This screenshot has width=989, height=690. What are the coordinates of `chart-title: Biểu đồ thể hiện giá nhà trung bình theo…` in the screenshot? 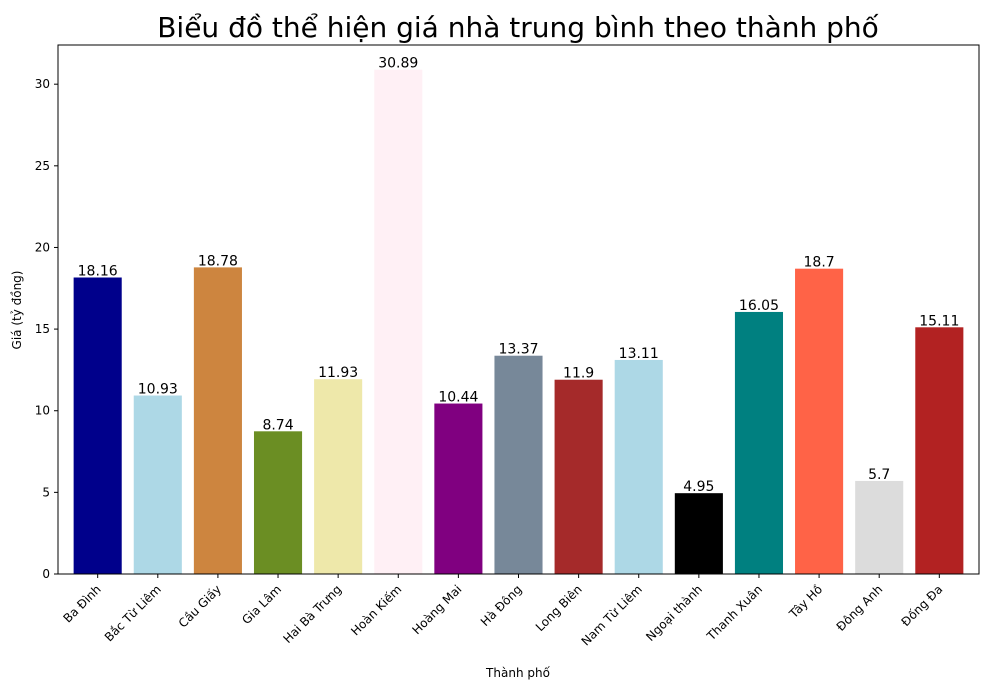 It's located at (518, 27).